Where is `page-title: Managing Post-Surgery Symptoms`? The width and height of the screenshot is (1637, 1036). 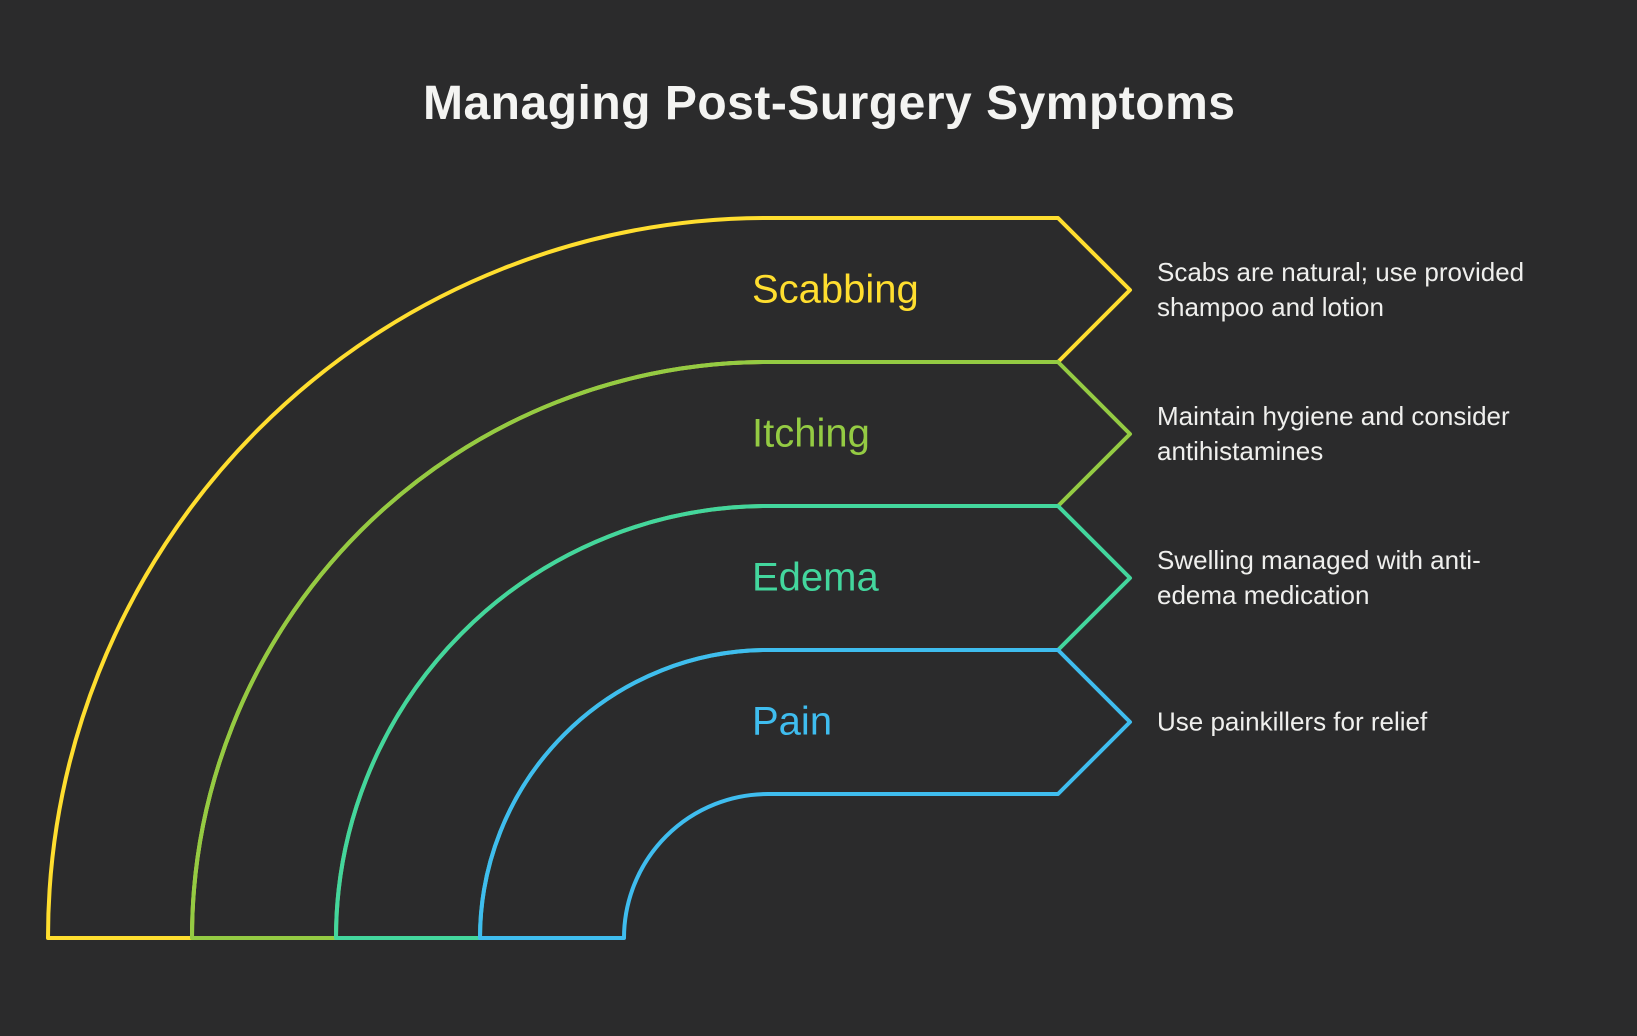 page-title: Managing Post-Surgery Symptoms is located at coordinates (829, 103).